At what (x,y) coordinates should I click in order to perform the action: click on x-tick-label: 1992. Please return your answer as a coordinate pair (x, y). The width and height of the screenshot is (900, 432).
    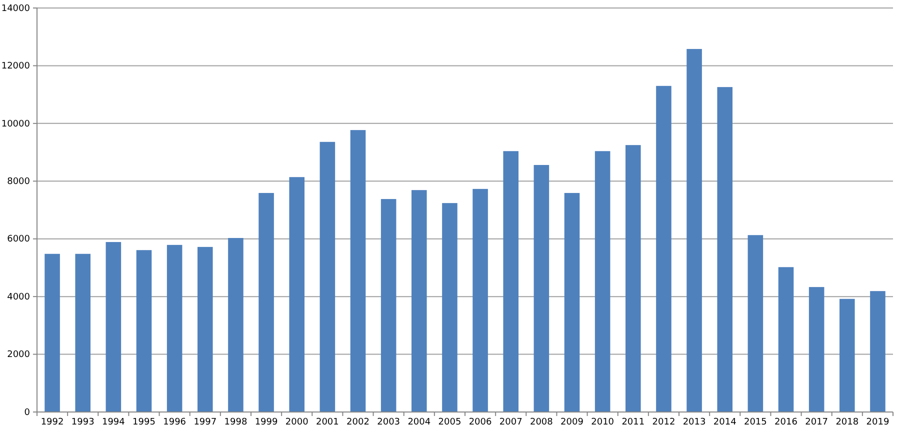
    Looking at the image, I should click on (52, 422).